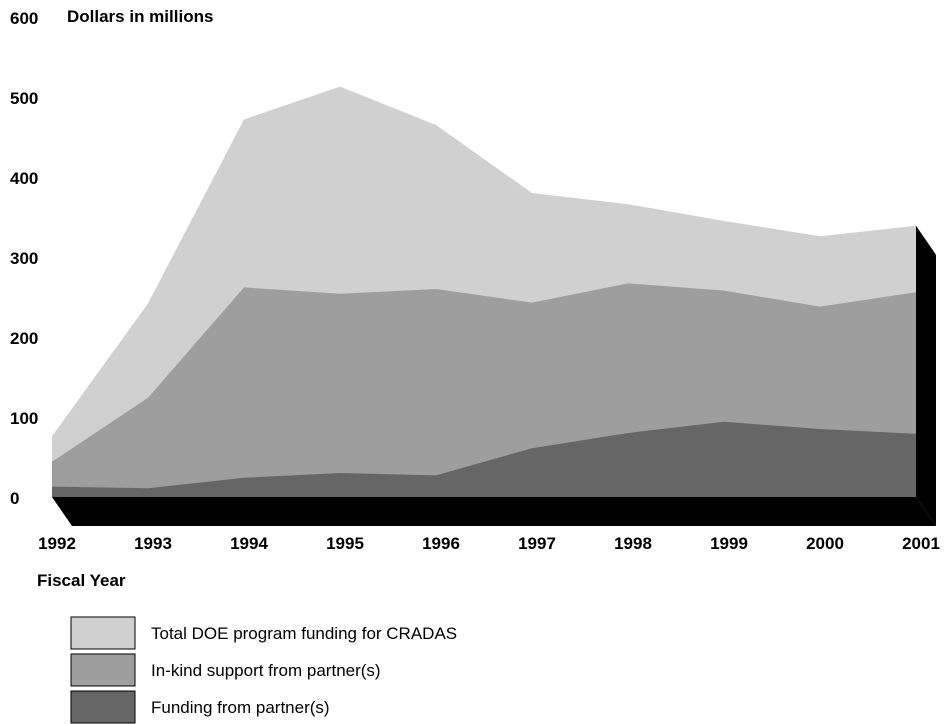 The height and width of the screenshot is (724, 951). I want to click on x-tick-label: 1992, so click(57, 543).